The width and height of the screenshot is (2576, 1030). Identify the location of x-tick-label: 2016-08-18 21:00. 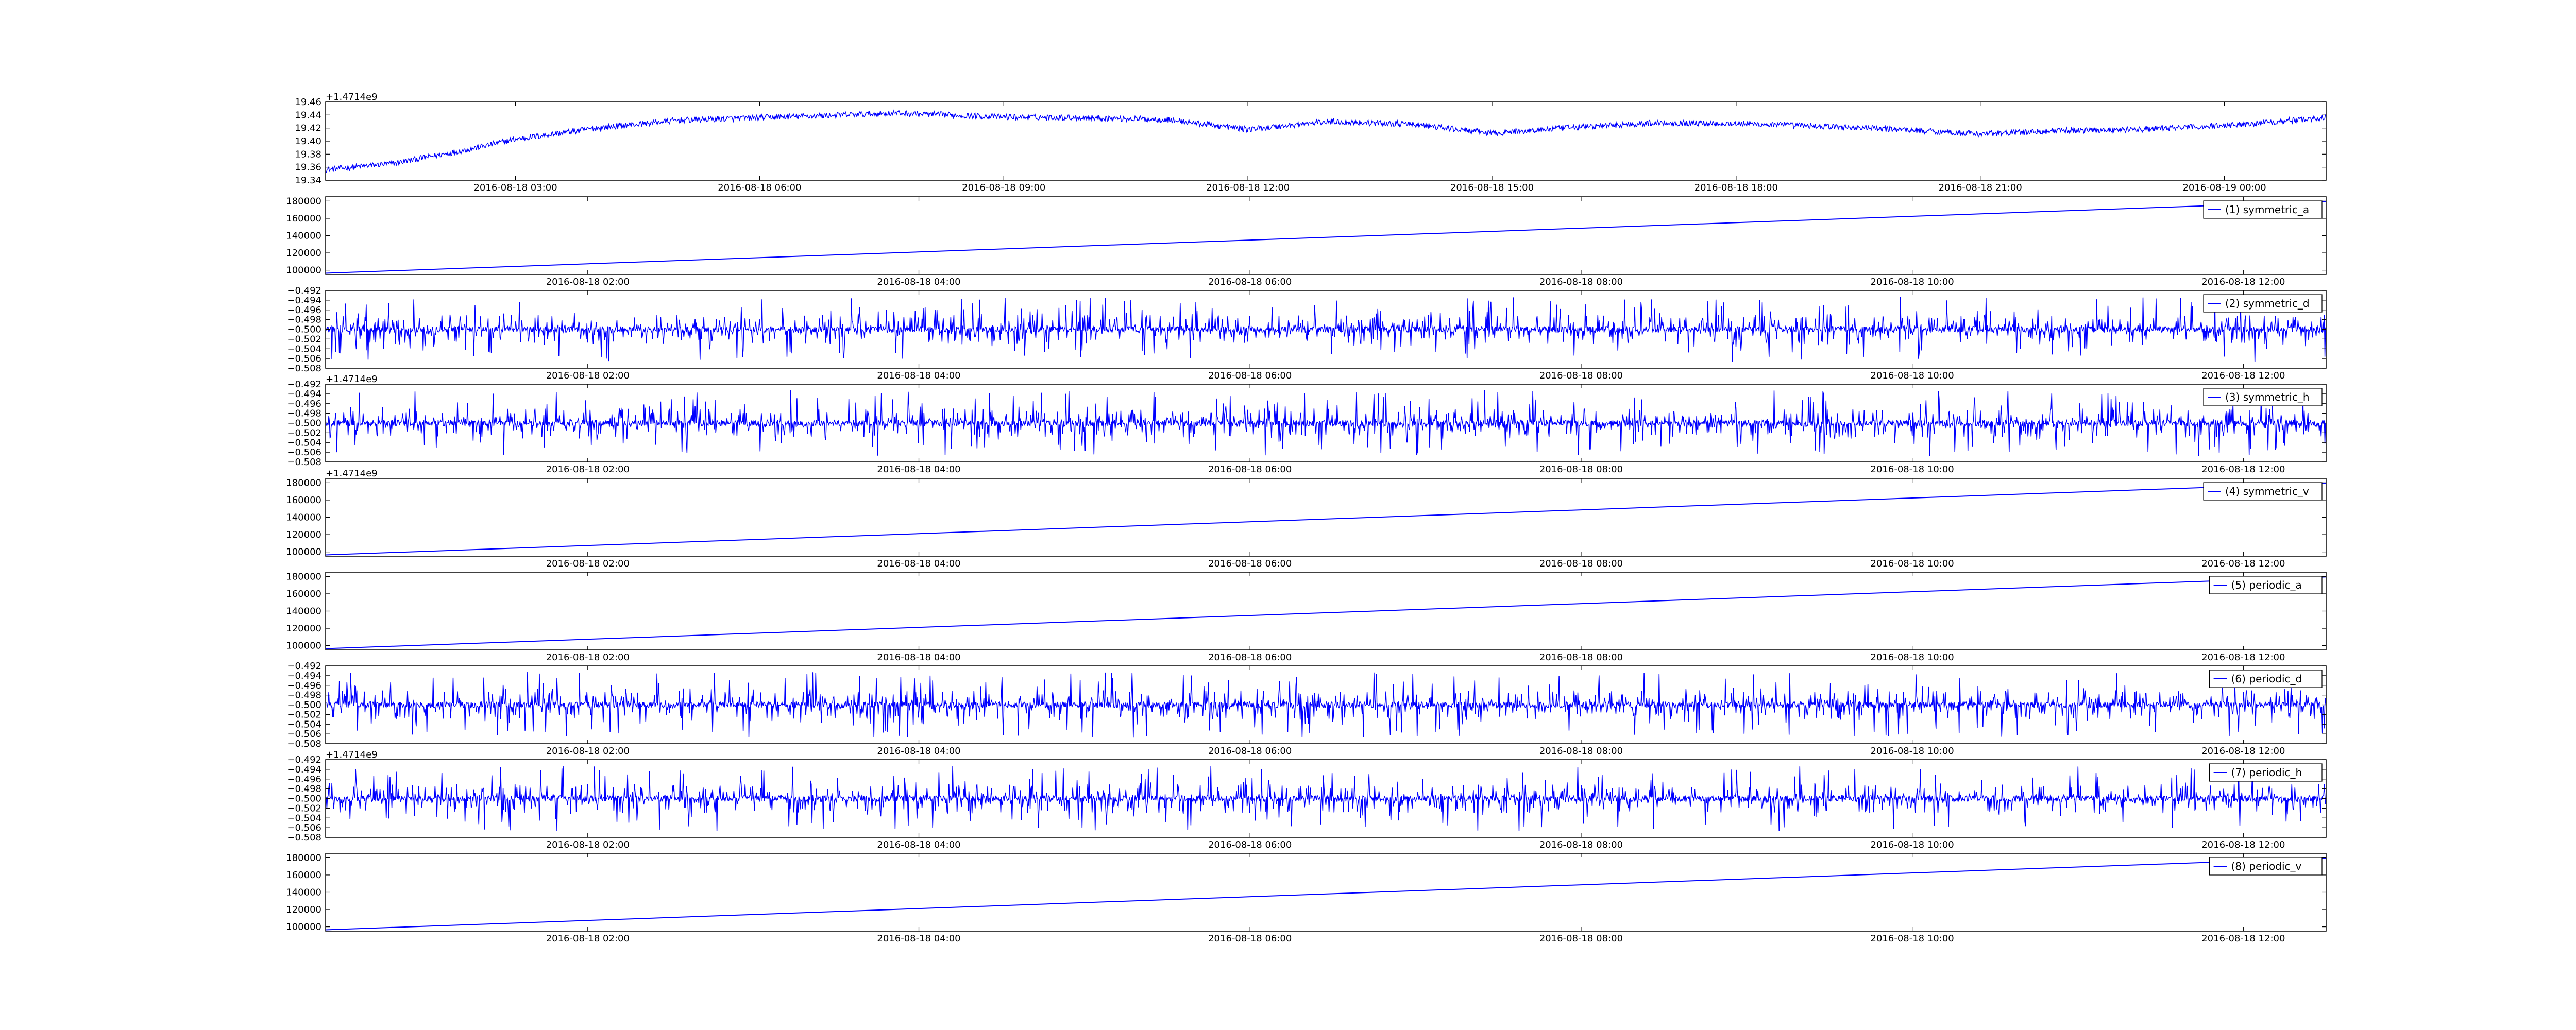
(1980, 188).